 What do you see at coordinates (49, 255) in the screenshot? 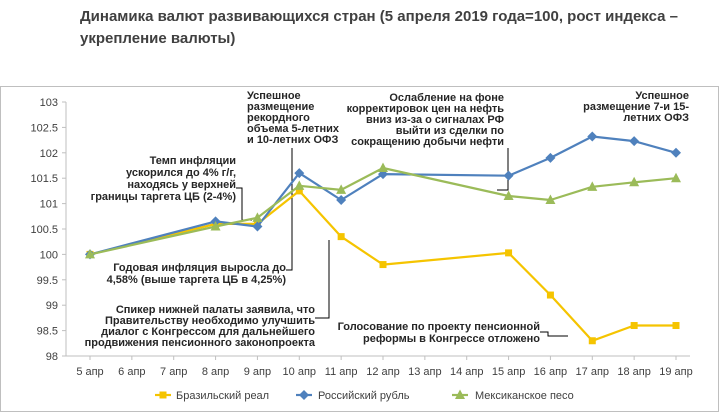
I see `y-tick-label: 100` at bounding box center [49, 255].